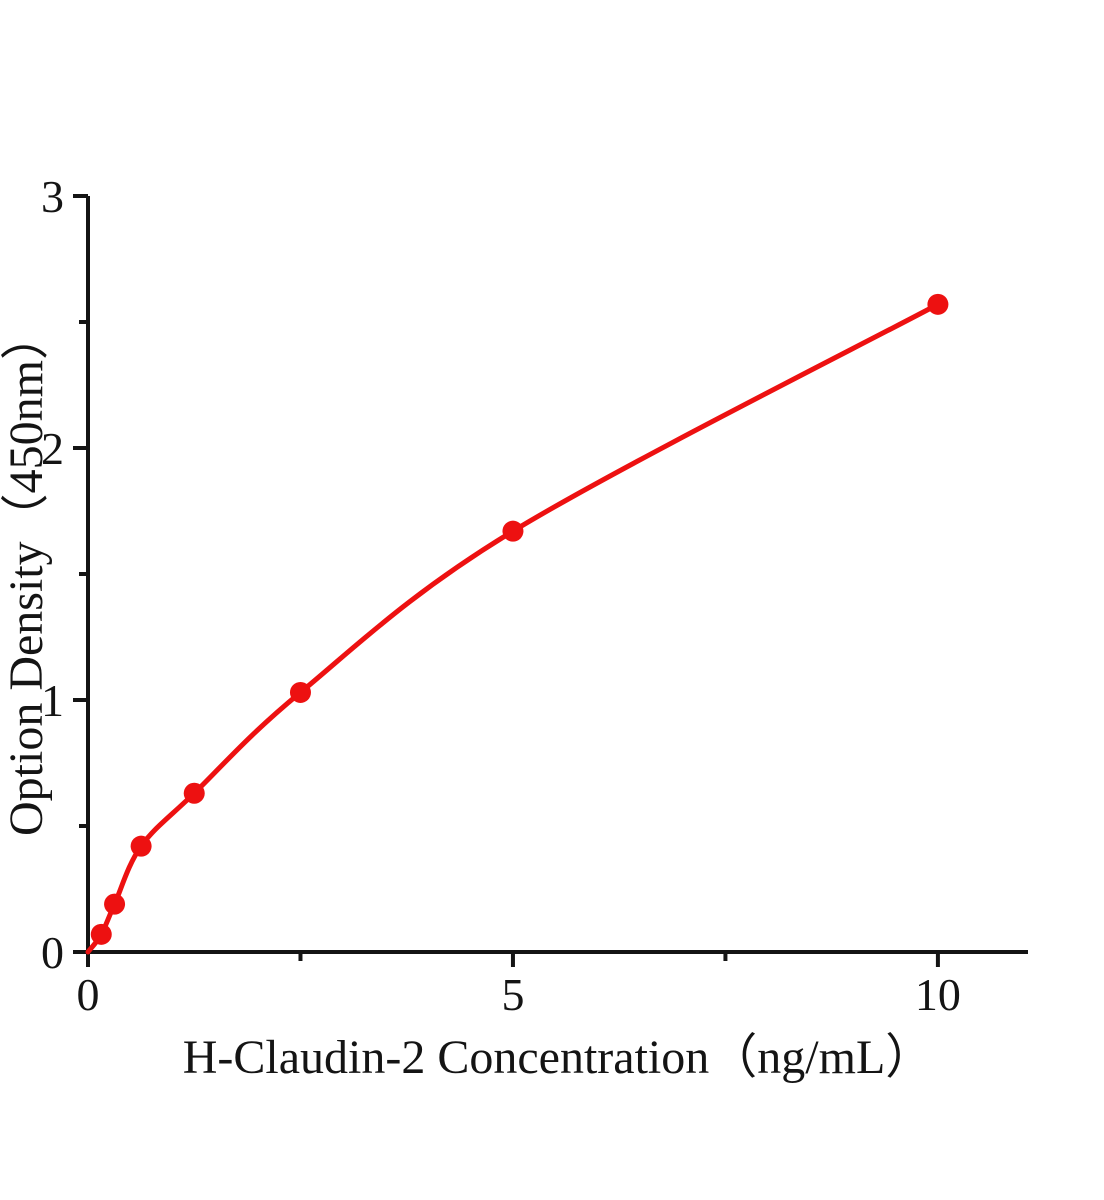 This screenshot has height=1200, width=1104. What do you see at coordinates (512, 994) in the screenshot?
I see `x-tick-label: 5` at bounding box center [512, 994].